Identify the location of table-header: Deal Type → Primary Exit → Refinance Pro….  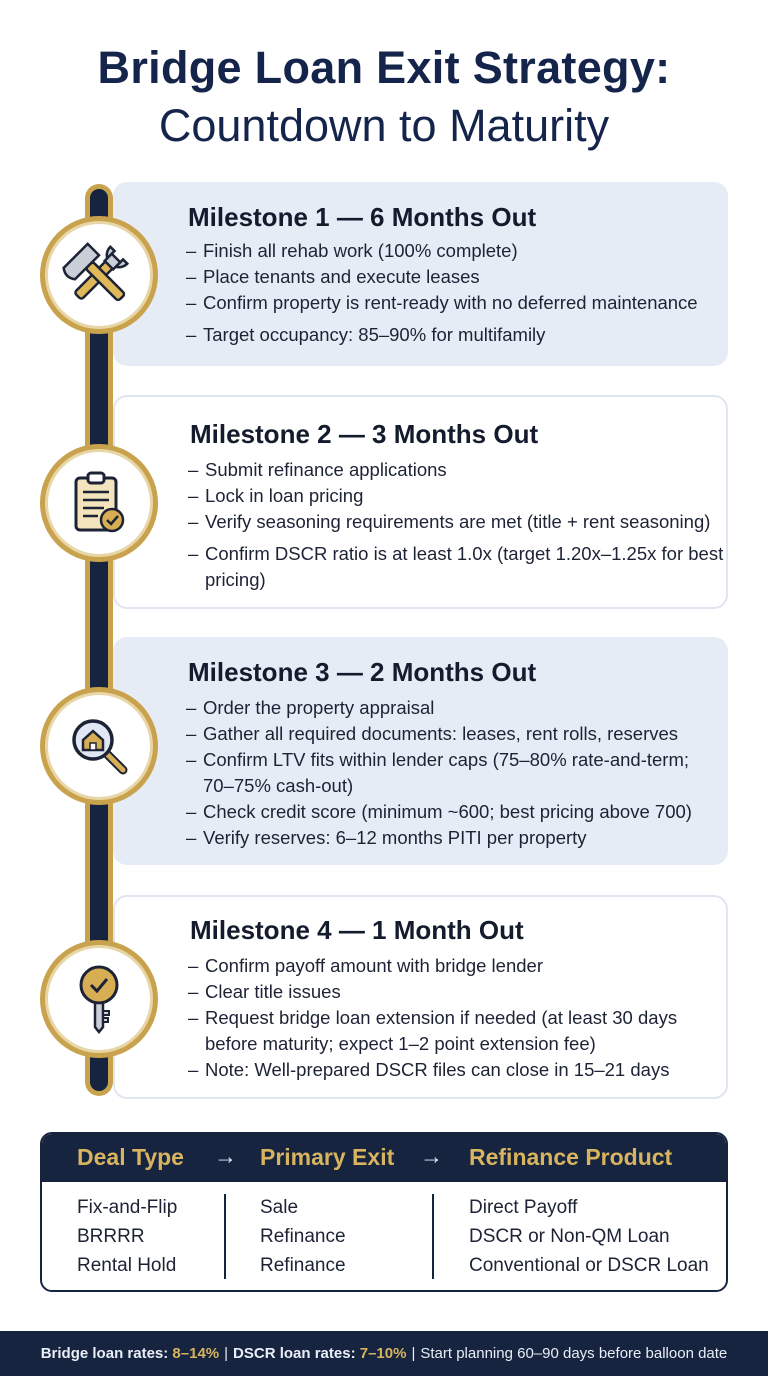
(384, 1158).